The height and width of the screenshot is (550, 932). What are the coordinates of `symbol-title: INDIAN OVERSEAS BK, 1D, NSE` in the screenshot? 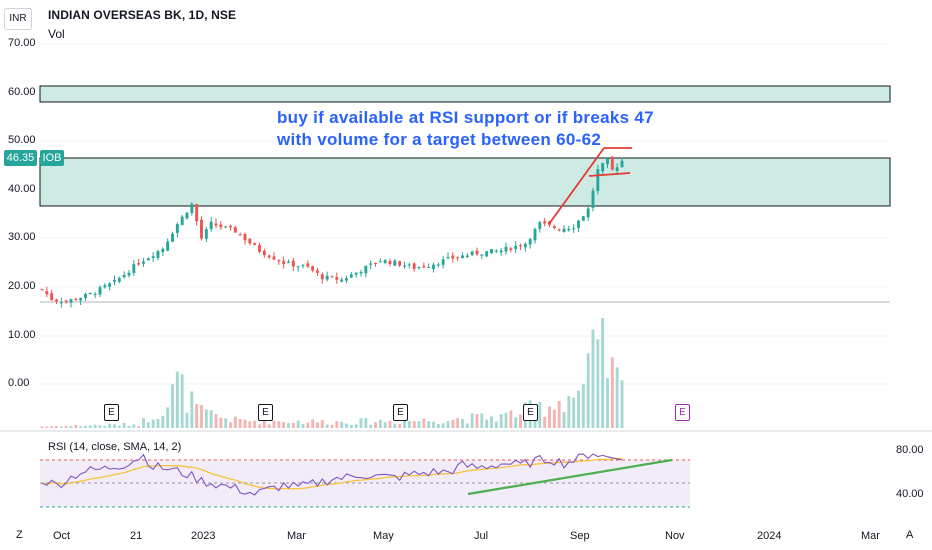 It's located at (142, 15).